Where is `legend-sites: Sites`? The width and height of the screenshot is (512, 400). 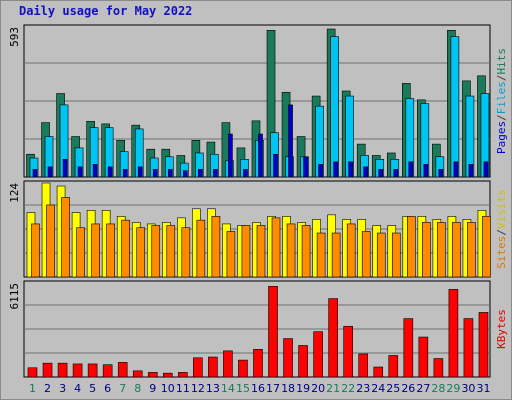 legend-sites: Sites is located at coordinates (501, 252).